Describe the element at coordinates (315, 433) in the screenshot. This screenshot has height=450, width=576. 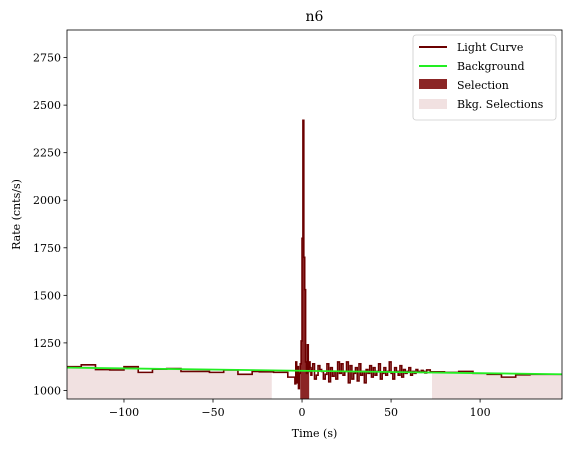
I see `x-axis-label: Time (s)` at that location.